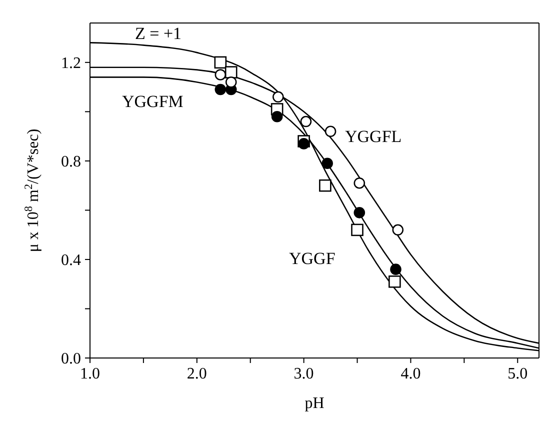 The width and height of the screenshot is (558, 426). Describe the element at coordinates (314, 403) in the screenshot. I see `x-axis-title: pH` at that location.